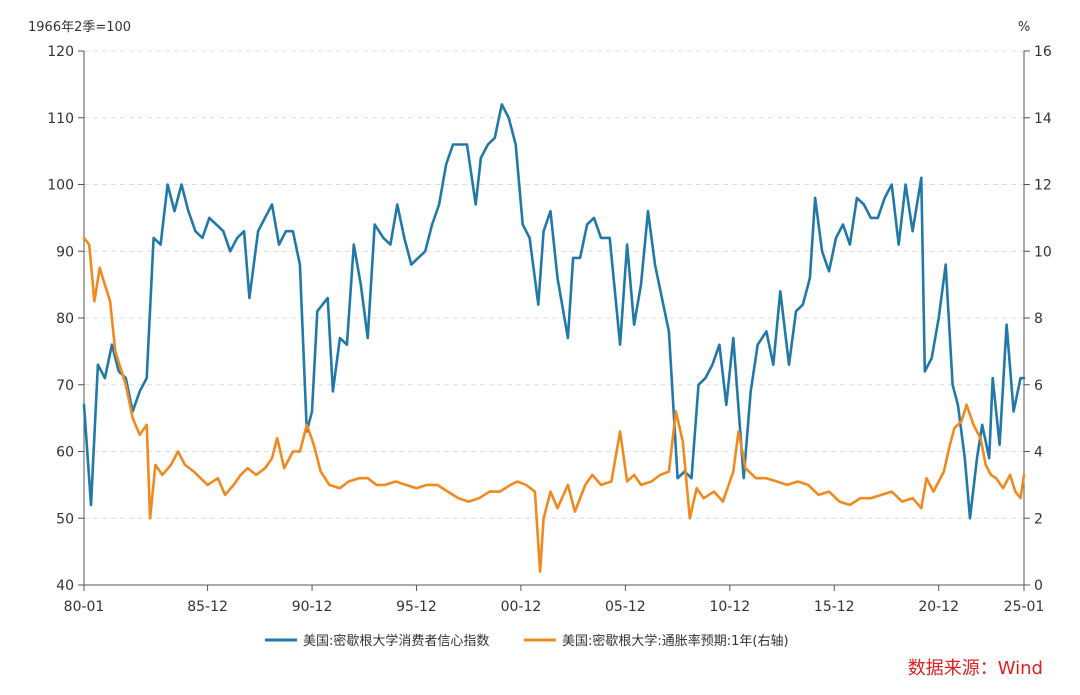  I want to click on x-tick-label: 85-12, so click(207, 607).